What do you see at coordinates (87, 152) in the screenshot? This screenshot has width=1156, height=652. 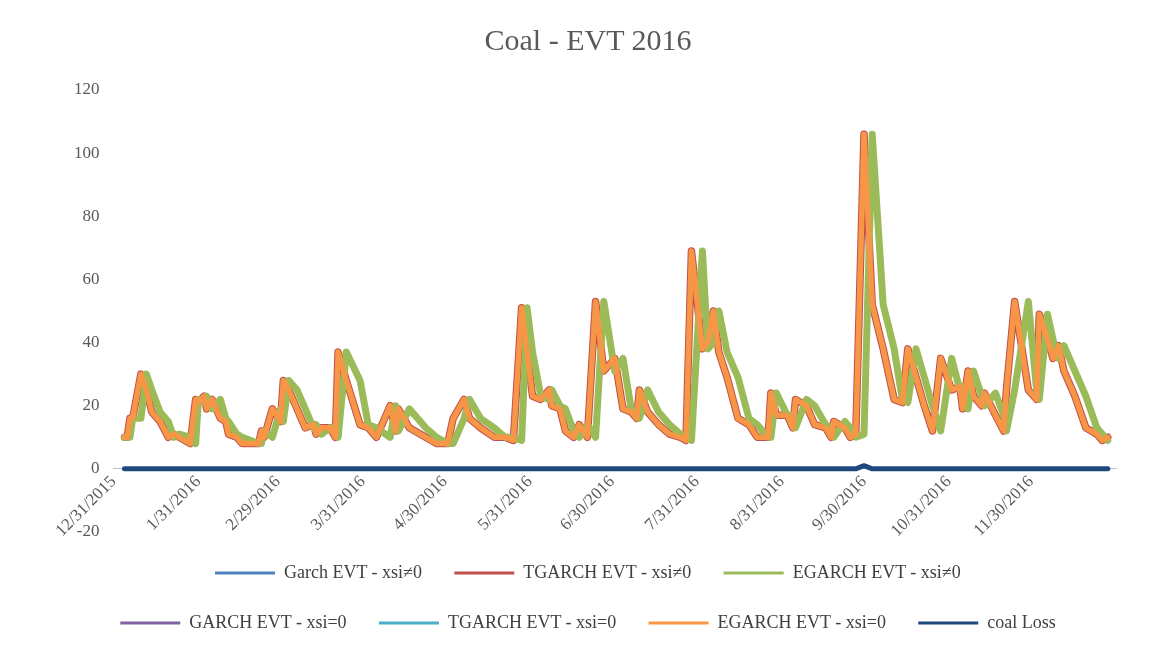 I see `y-tick-label: 100` at bounding box center [87, 152].